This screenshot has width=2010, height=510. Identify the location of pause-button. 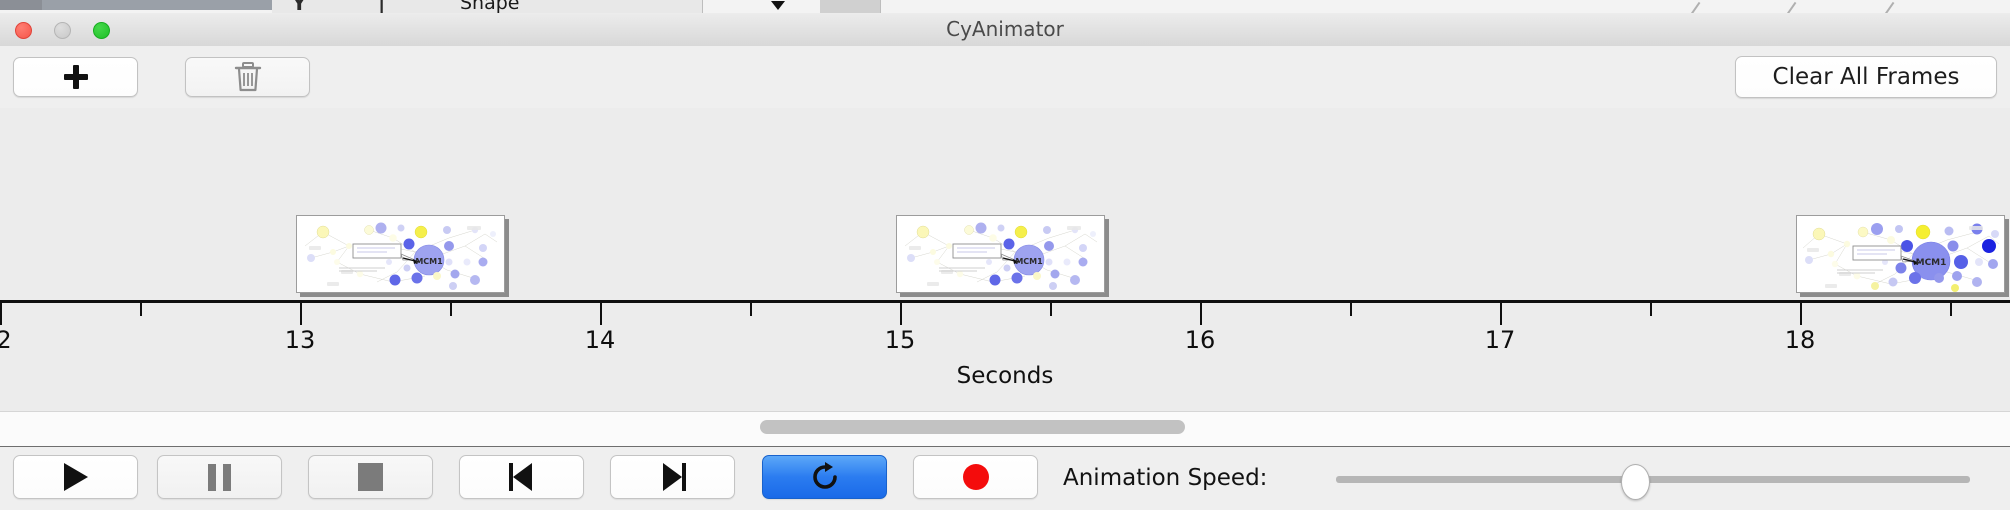
(219, 477).